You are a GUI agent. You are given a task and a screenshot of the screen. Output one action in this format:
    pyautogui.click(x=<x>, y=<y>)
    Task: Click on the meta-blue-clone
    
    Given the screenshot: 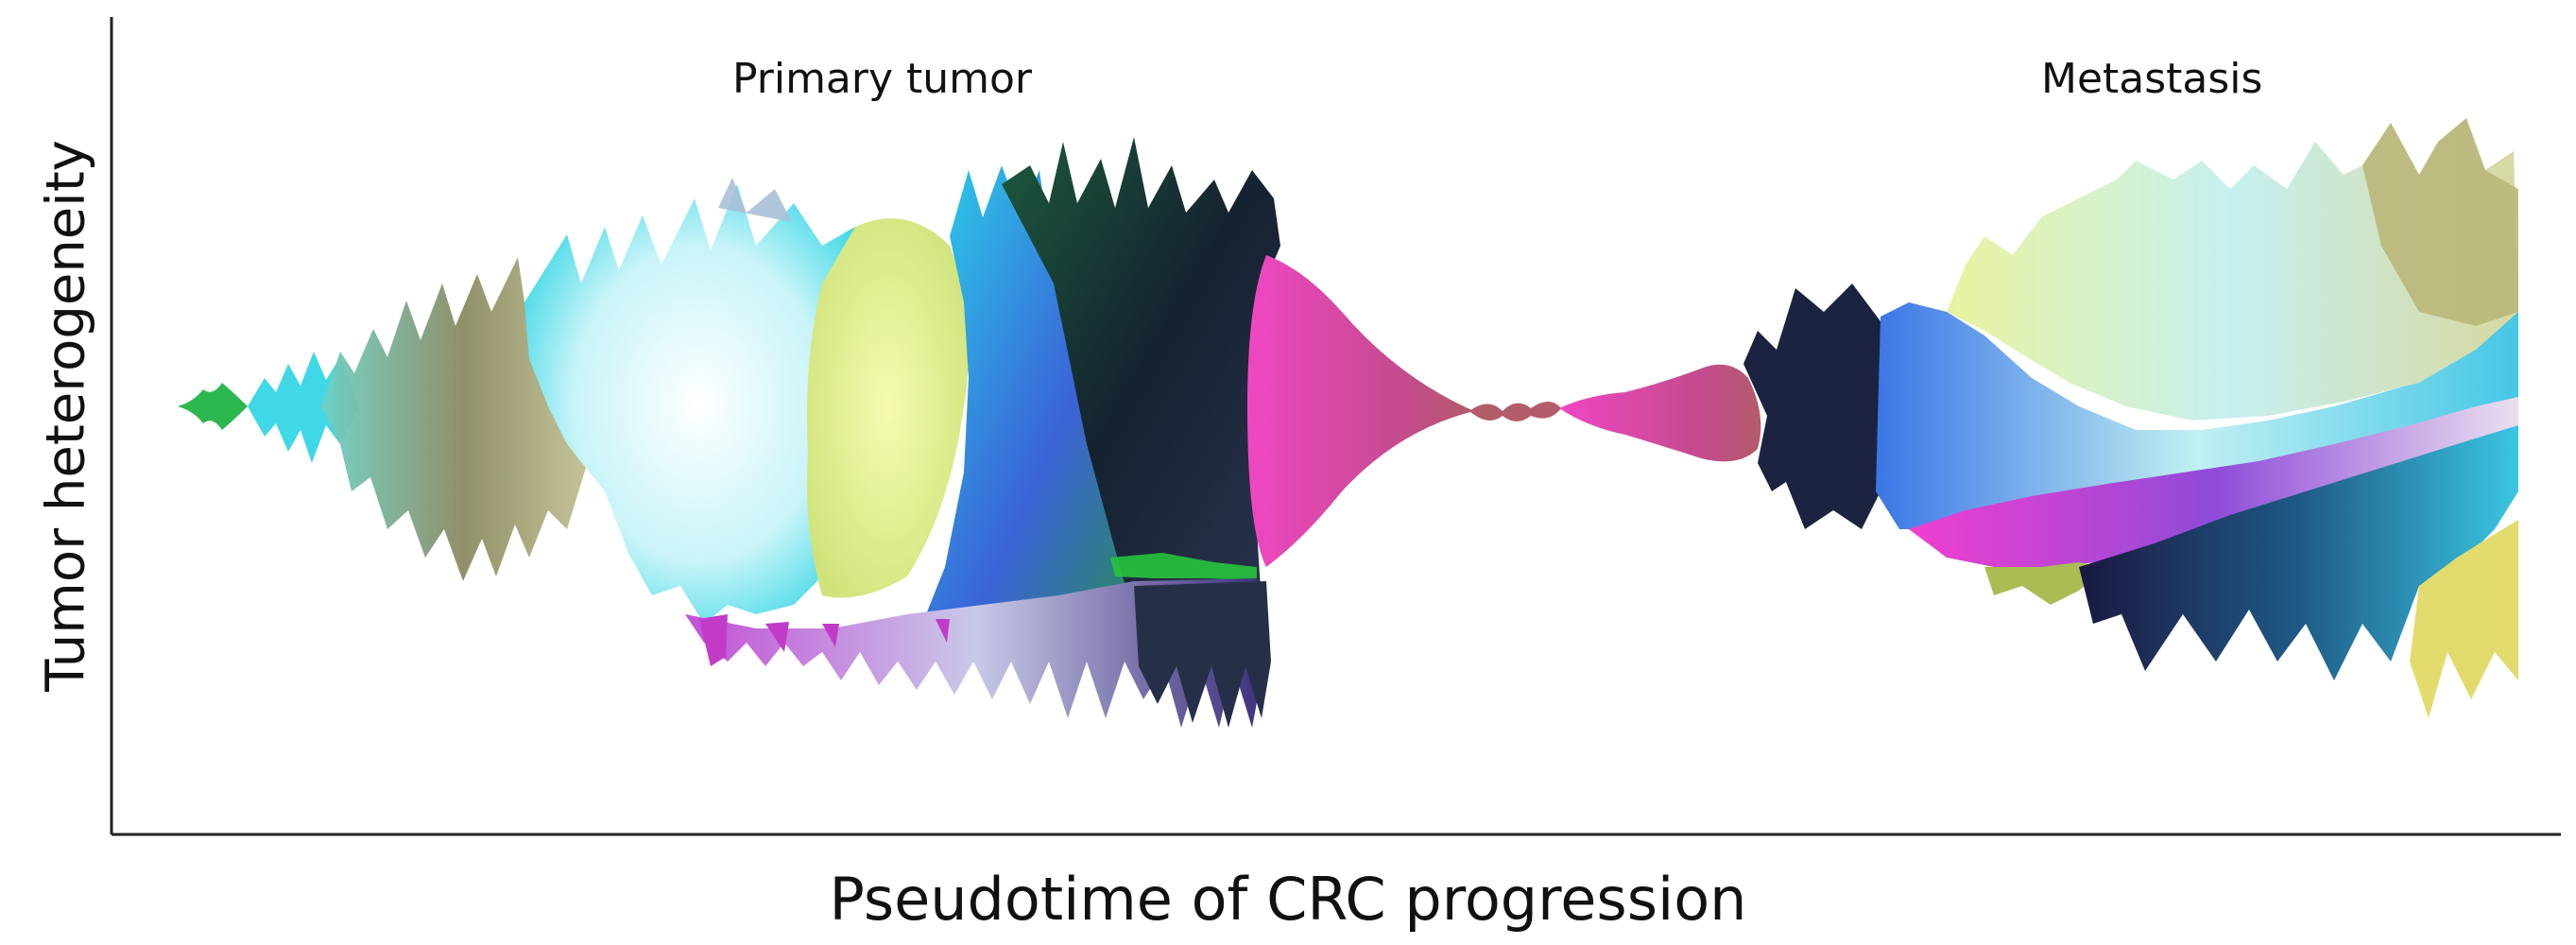 What is the action you would take?
    pyautogui.click(x=2197, y=415)
    